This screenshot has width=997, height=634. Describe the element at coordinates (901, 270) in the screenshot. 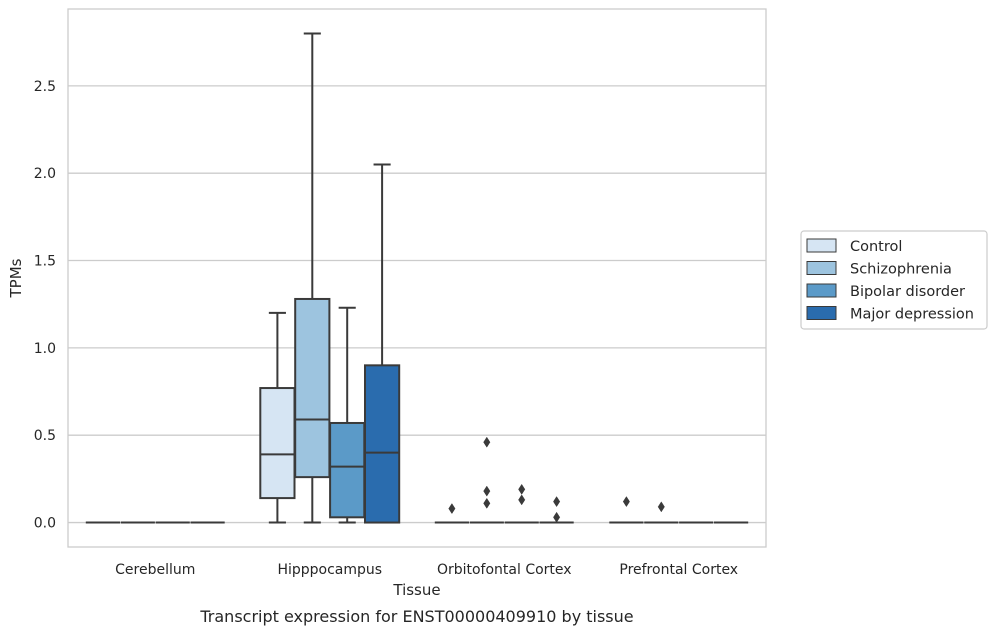

I see `legend-label: Schizophrenia` at that location.